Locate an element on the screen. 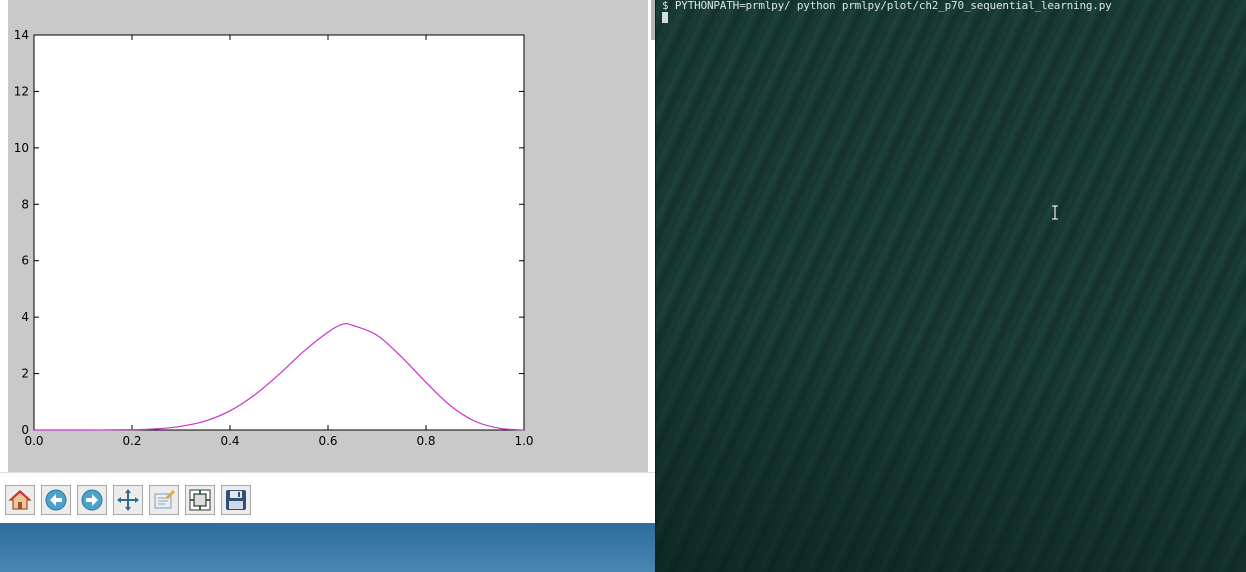  y-tick-label: 14 is located at coordinates (21, 35).